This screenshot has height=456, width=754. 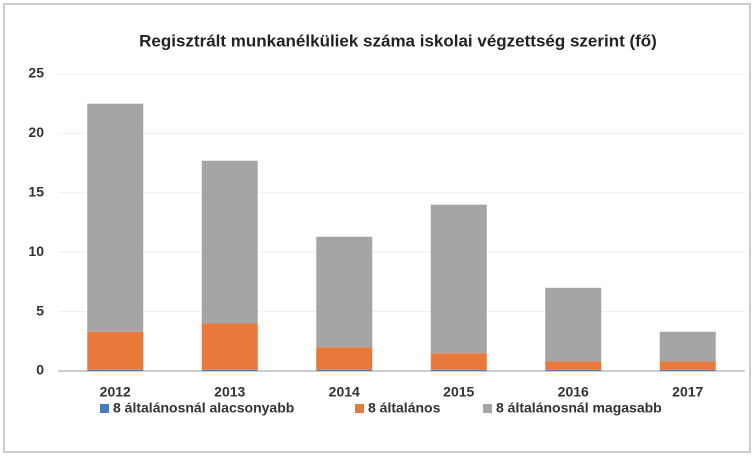 What do you see at coordinates (36, 73) in the screenshot?
I see `y-tick-label: 25` at bounding box center [36, 73].